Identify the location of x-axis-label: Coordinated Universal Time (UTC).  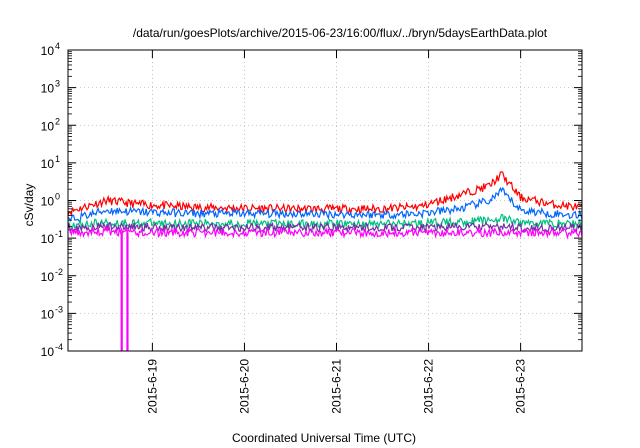
(324, 438).